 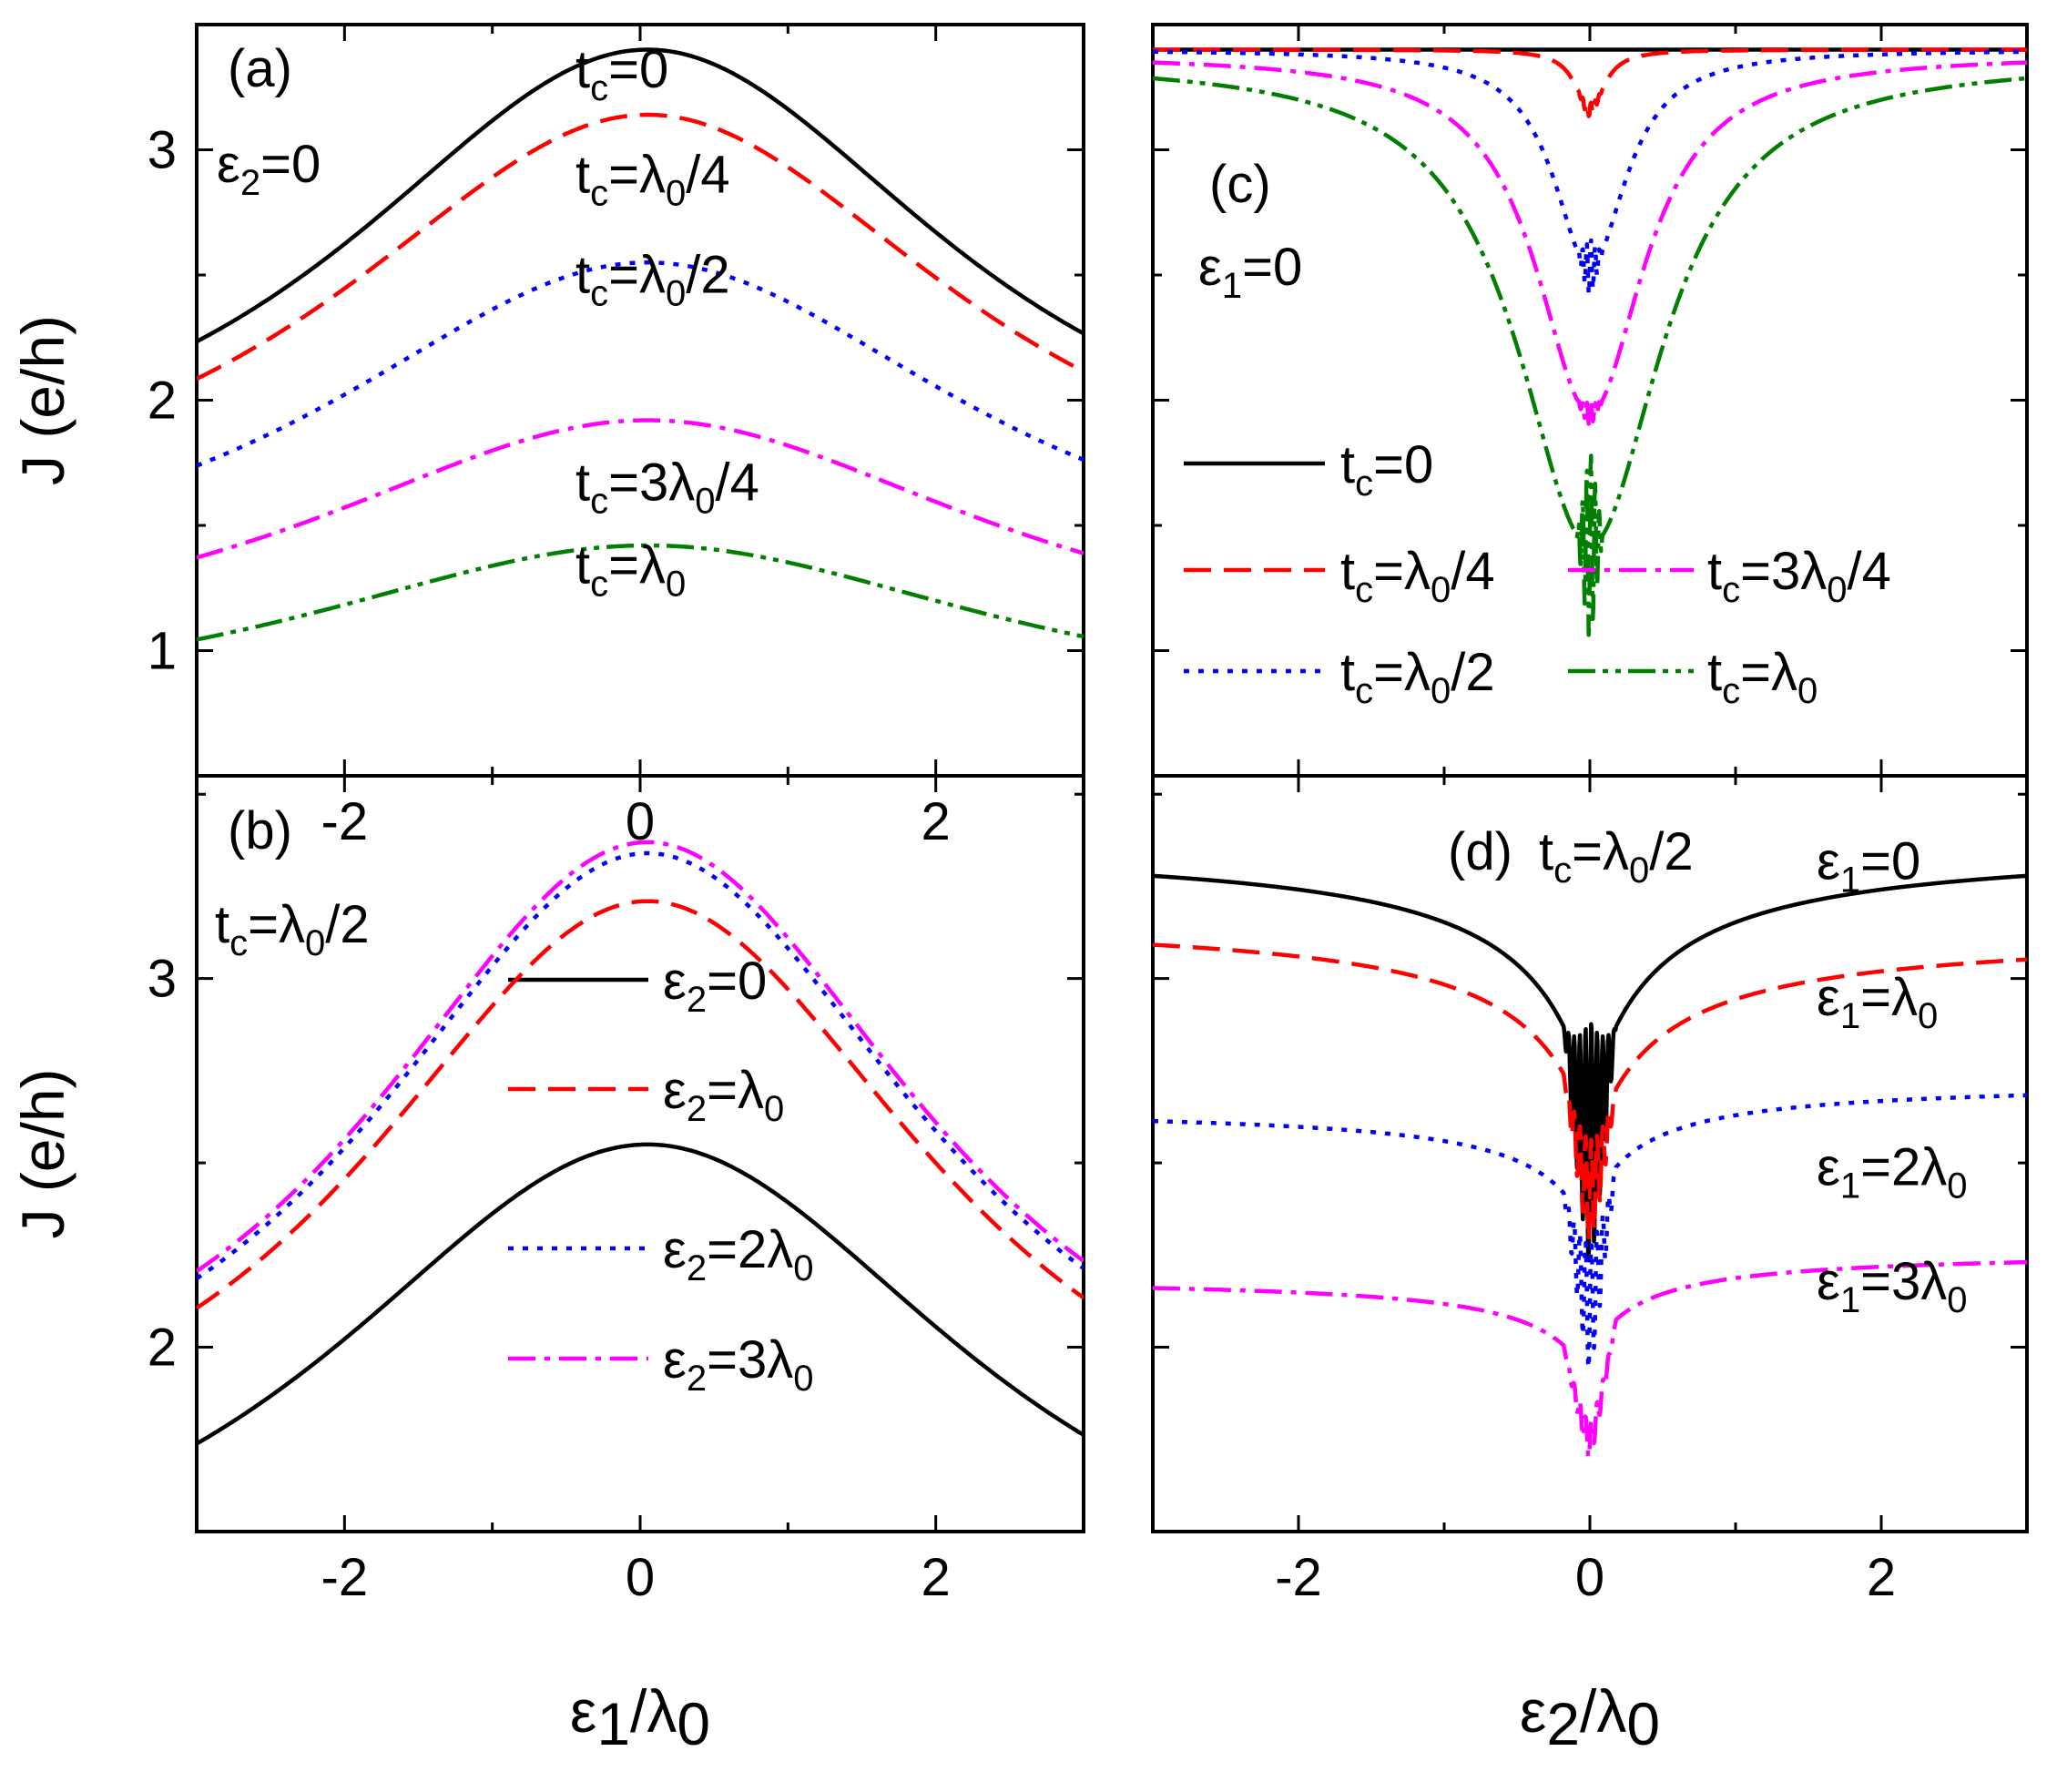 What do you see at coordinates (1386, 470) in the screenshot?
I see `legend-label: tc=0` at bounding box center [1386, 470].